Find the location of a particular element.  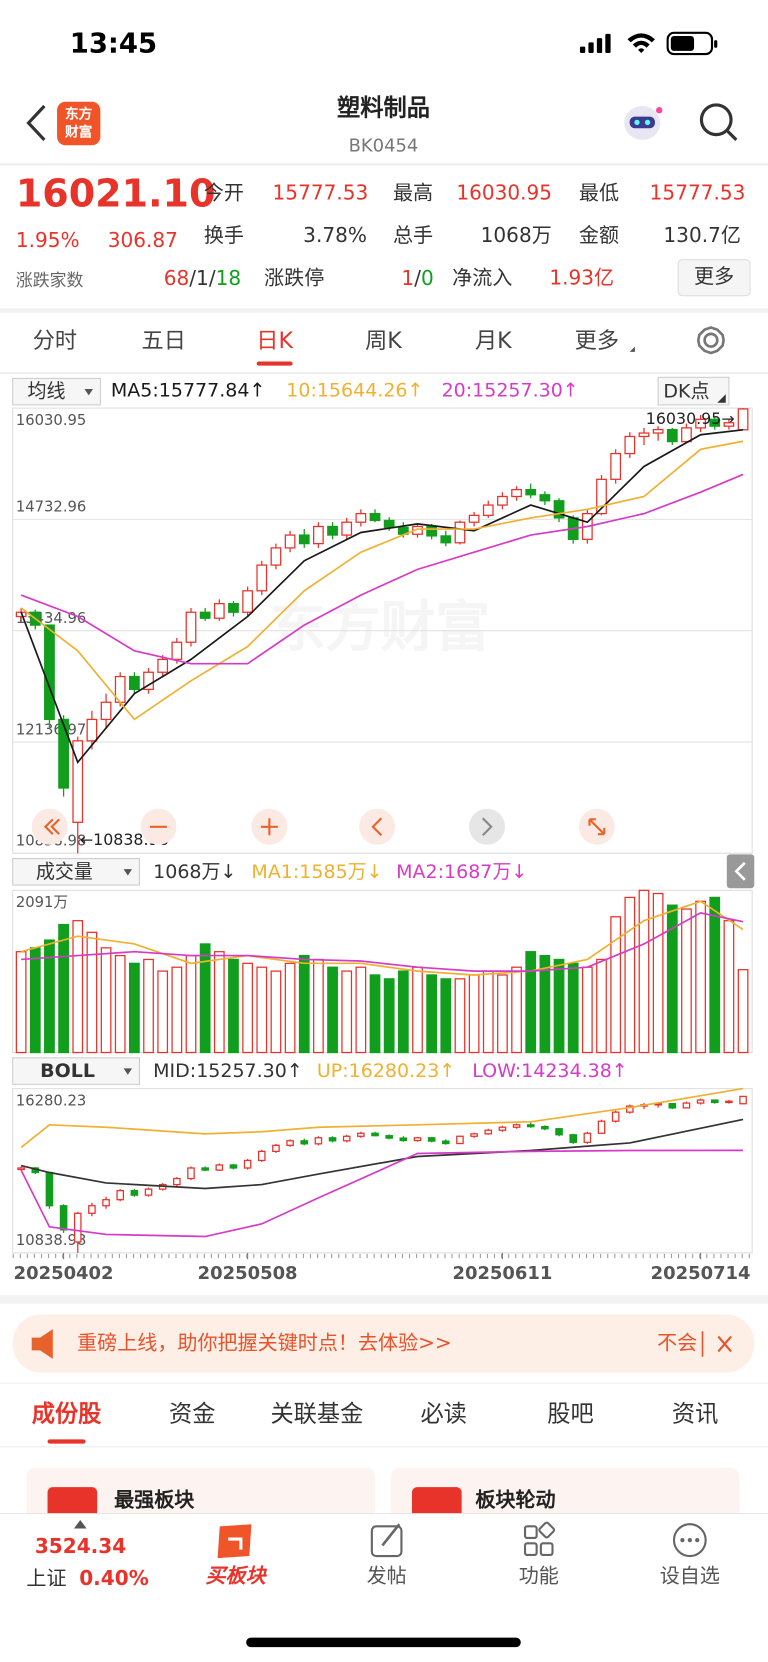

legend-entry: MID:15257.30↑ is located at coordinates (228, 1071).